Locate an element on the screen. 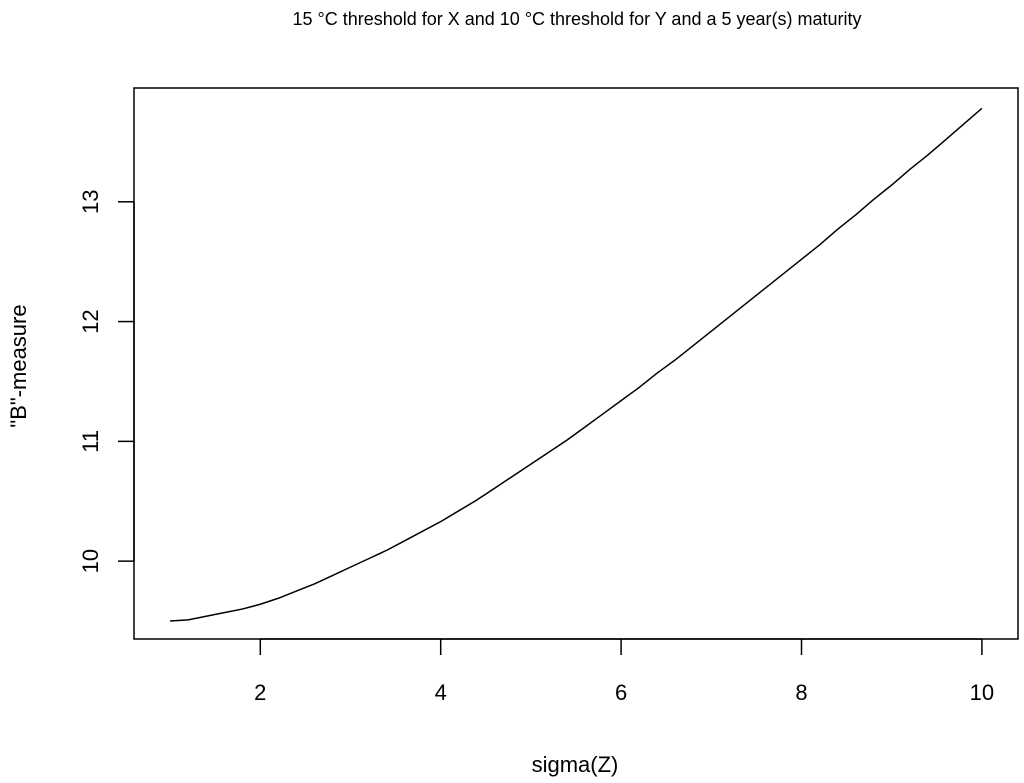  x-tick-label: 10 is located at coordinates (982, 692).